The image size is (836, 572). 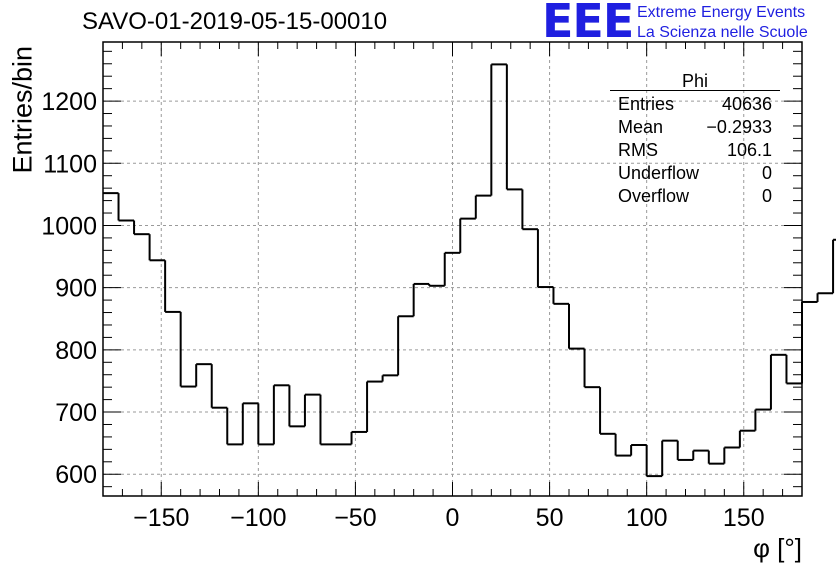 What do you see at coordinates (355, 518) in the screenshot?
I see `x-tick-label: −50` at bounding box center [355, 518].